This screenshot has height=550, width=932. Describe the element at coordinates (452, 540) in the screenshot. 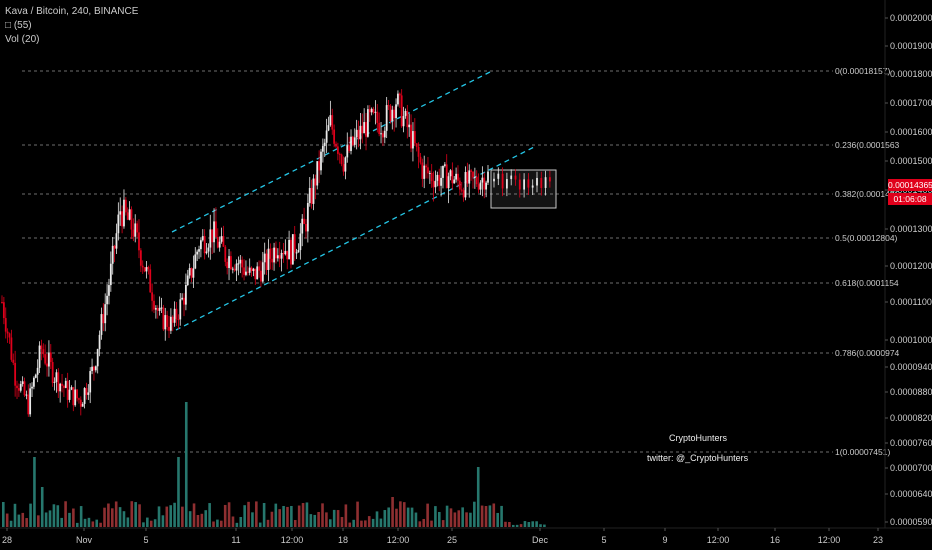

I see `time-tick-label: 25` at that location.